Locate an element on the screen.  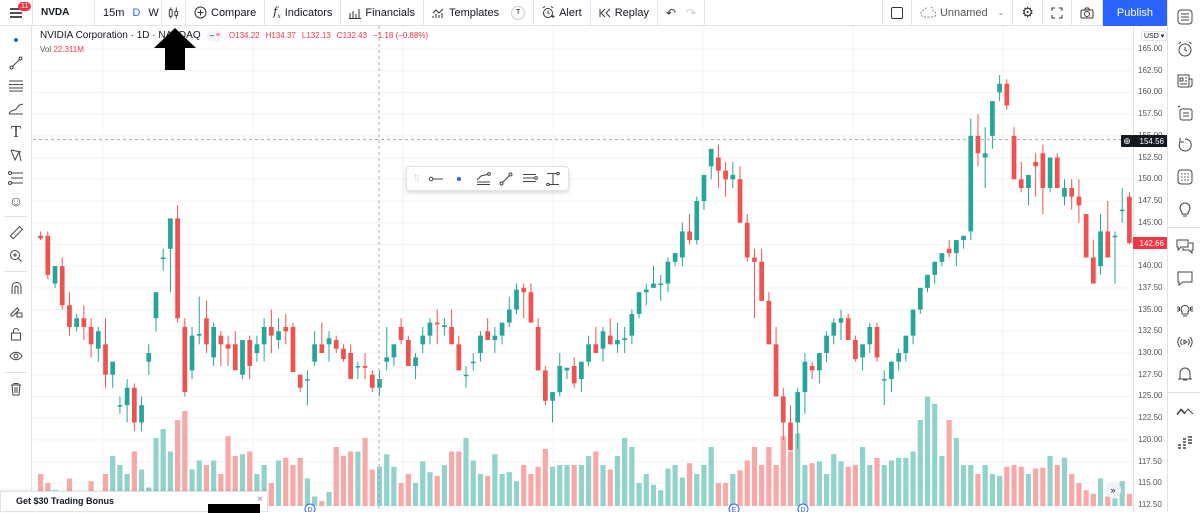
undo-icon: ↶ is located at coordinates (671, 12).